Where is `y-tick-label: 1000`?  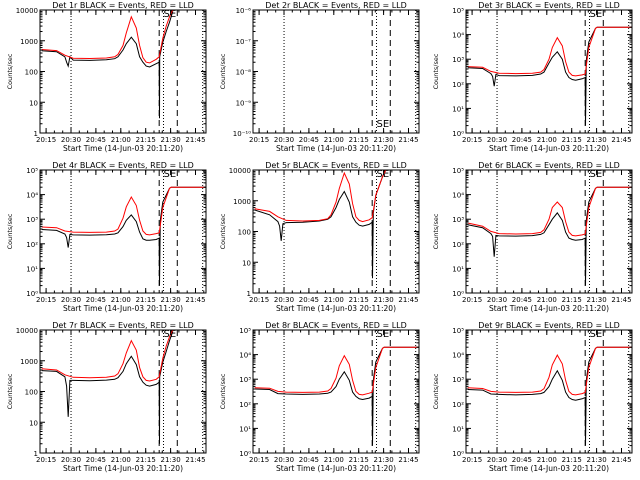
y-tick-label: 1000 is located at coordinates (29, 42).